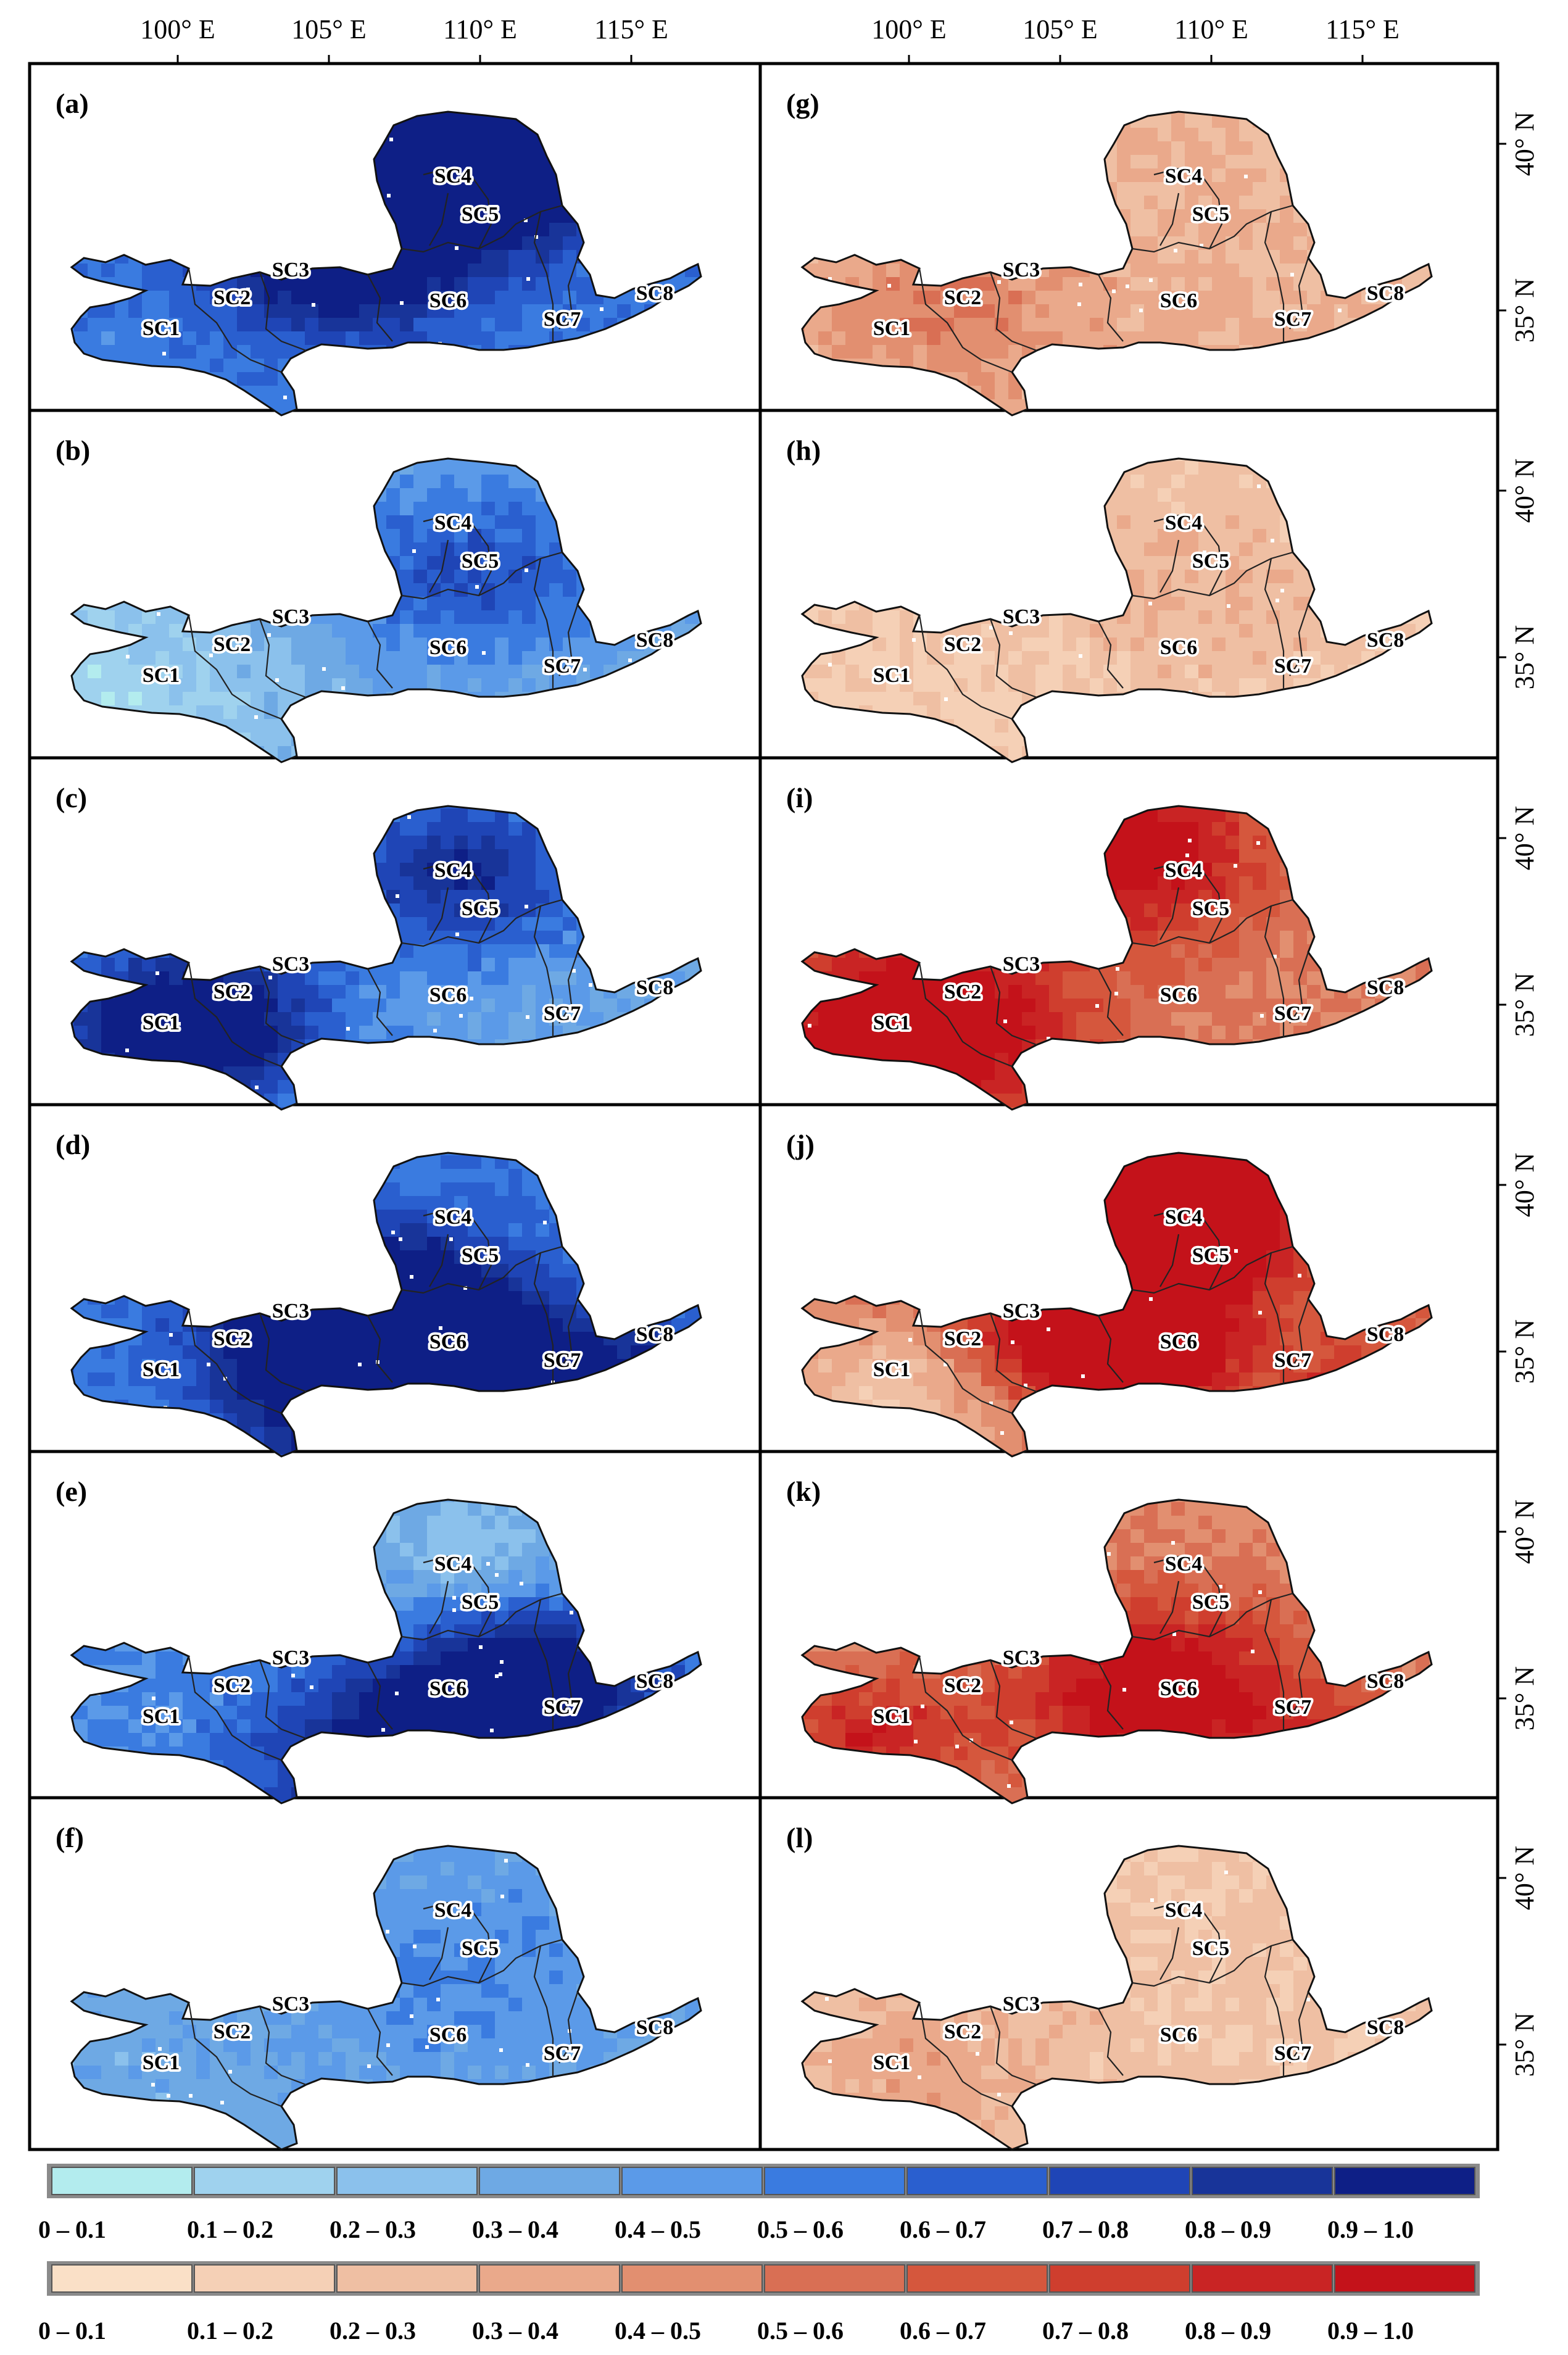 The image size is (1568, 2355). Describe the element at coordinates (800, 1144) in the screenshot. I see `panel-label: (j)` at that location.